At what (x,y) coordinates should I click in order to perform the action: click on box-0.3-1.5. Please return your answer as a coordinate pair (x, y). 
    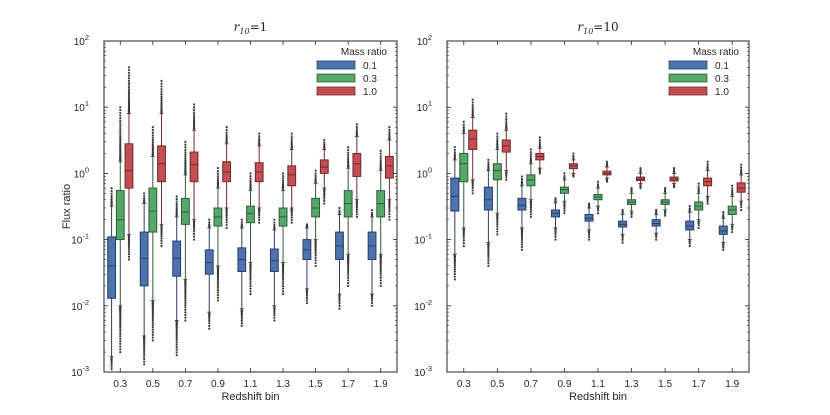
    Looking at the image, I should click on (665, 201).